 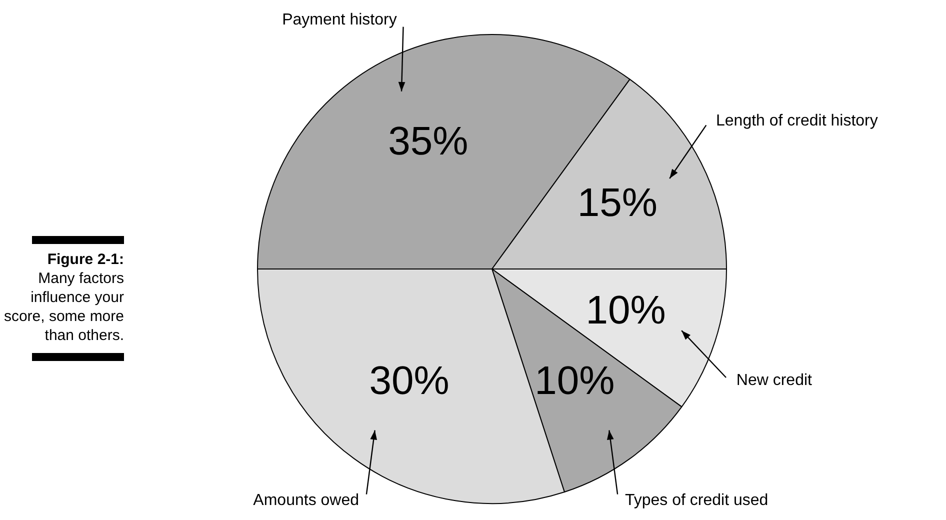 I want to click on text: Many factors influence your score, some more than others., so click(x=63, y=307).